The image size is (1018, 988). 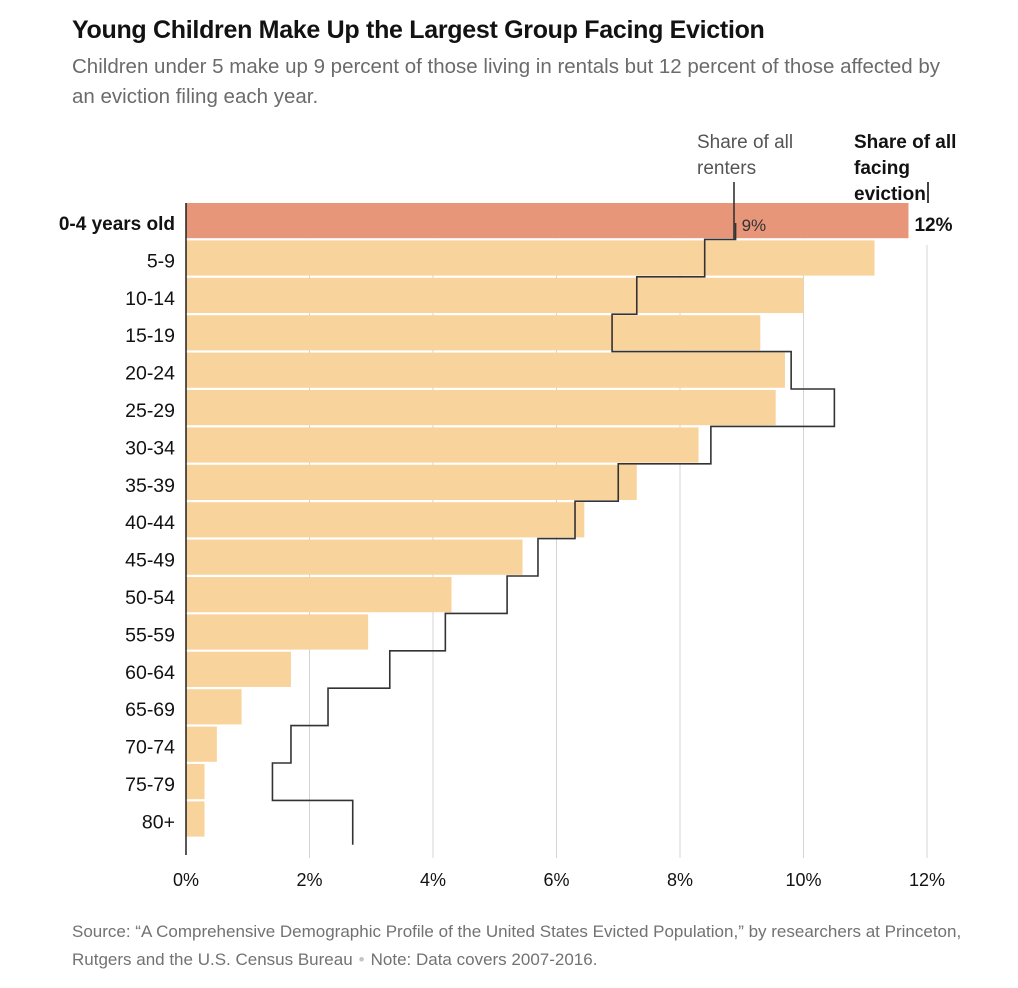 I want to click on category-label: 50-54, so click(x=150, y=598).